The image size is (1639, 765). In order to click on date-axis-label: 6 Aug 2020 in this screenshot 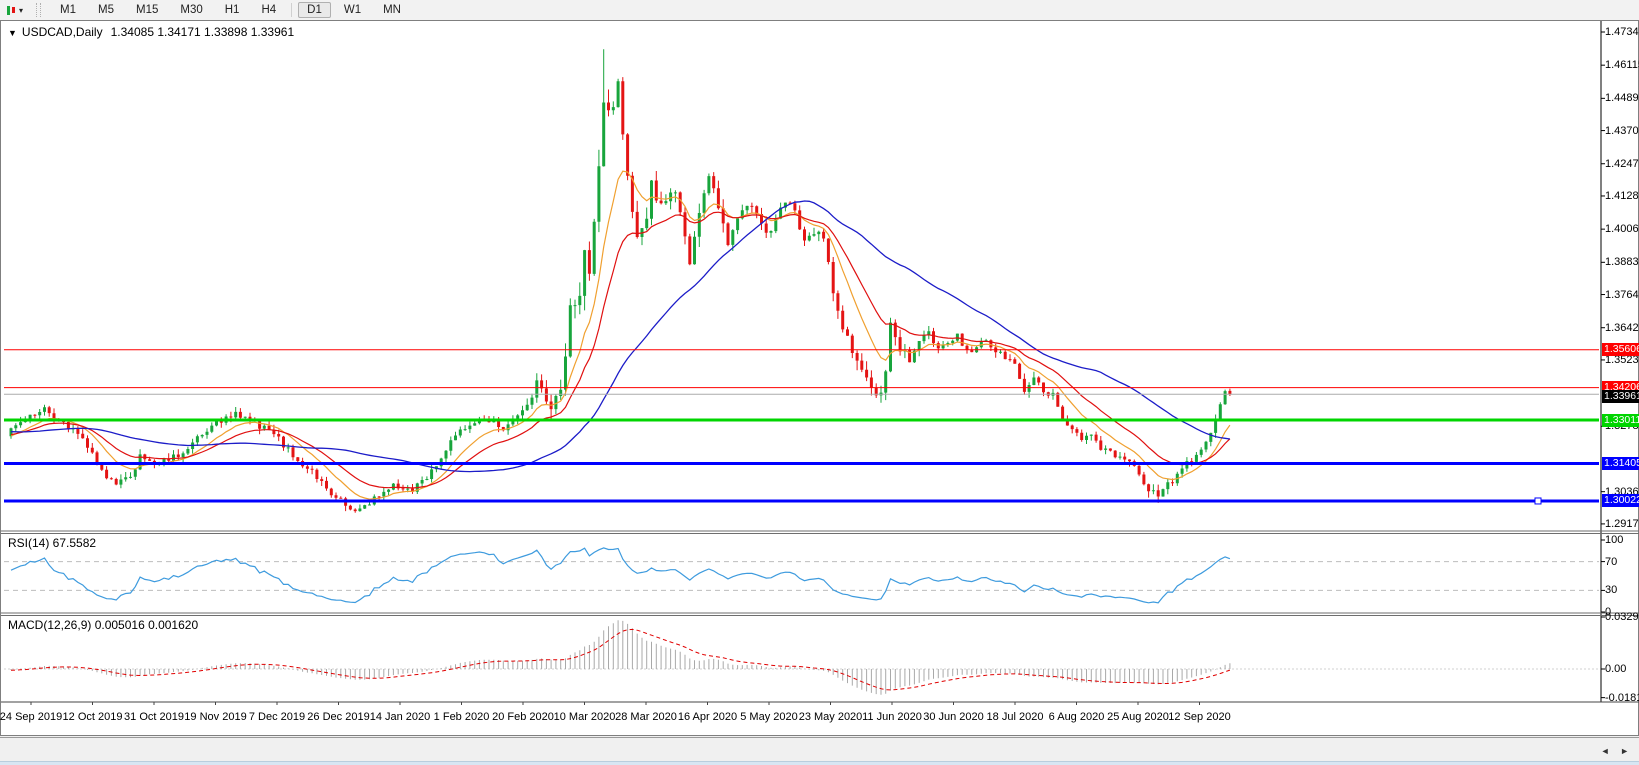, I will do `click(1076, 717)`.